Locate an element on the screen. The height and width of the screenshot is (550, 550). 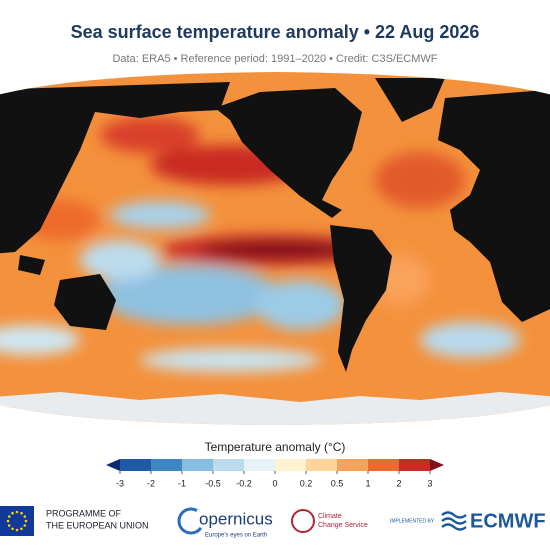
colorbar-tick-label: 0.2 is located at coordinates (306, 483).